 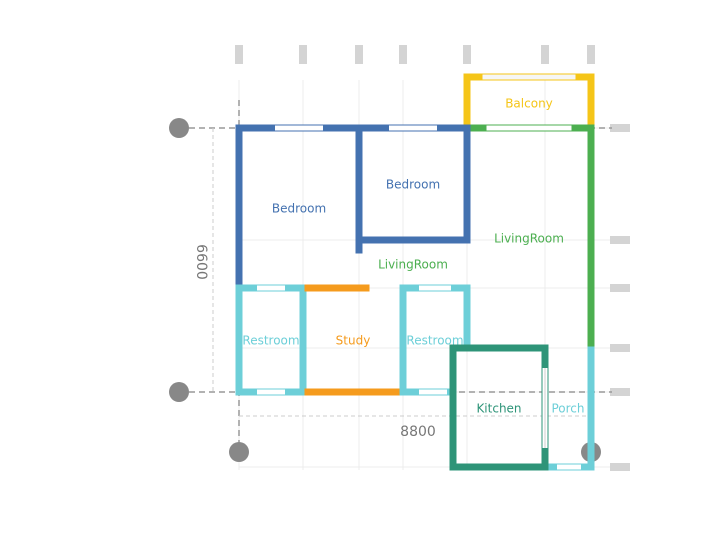 I want to click on restroom-1-windows, so click(x=271, y=340).